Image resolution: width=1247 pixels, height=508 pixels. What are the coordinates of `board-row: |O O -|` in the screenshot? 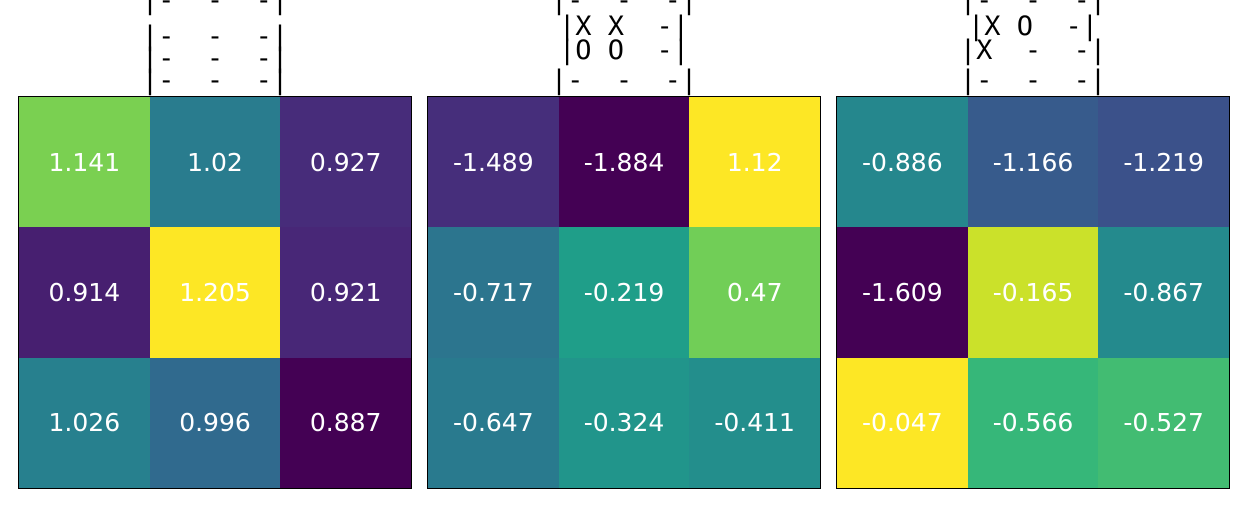 It's located at (624, 50).